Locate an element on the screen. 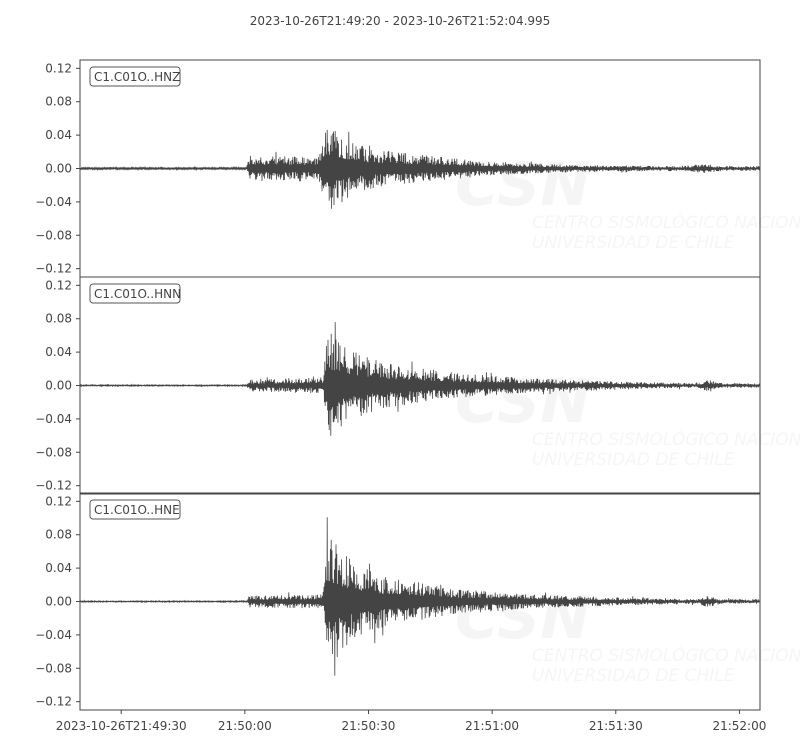  x-tick-label: 21:51:00 is located at coordinates (492, 726).